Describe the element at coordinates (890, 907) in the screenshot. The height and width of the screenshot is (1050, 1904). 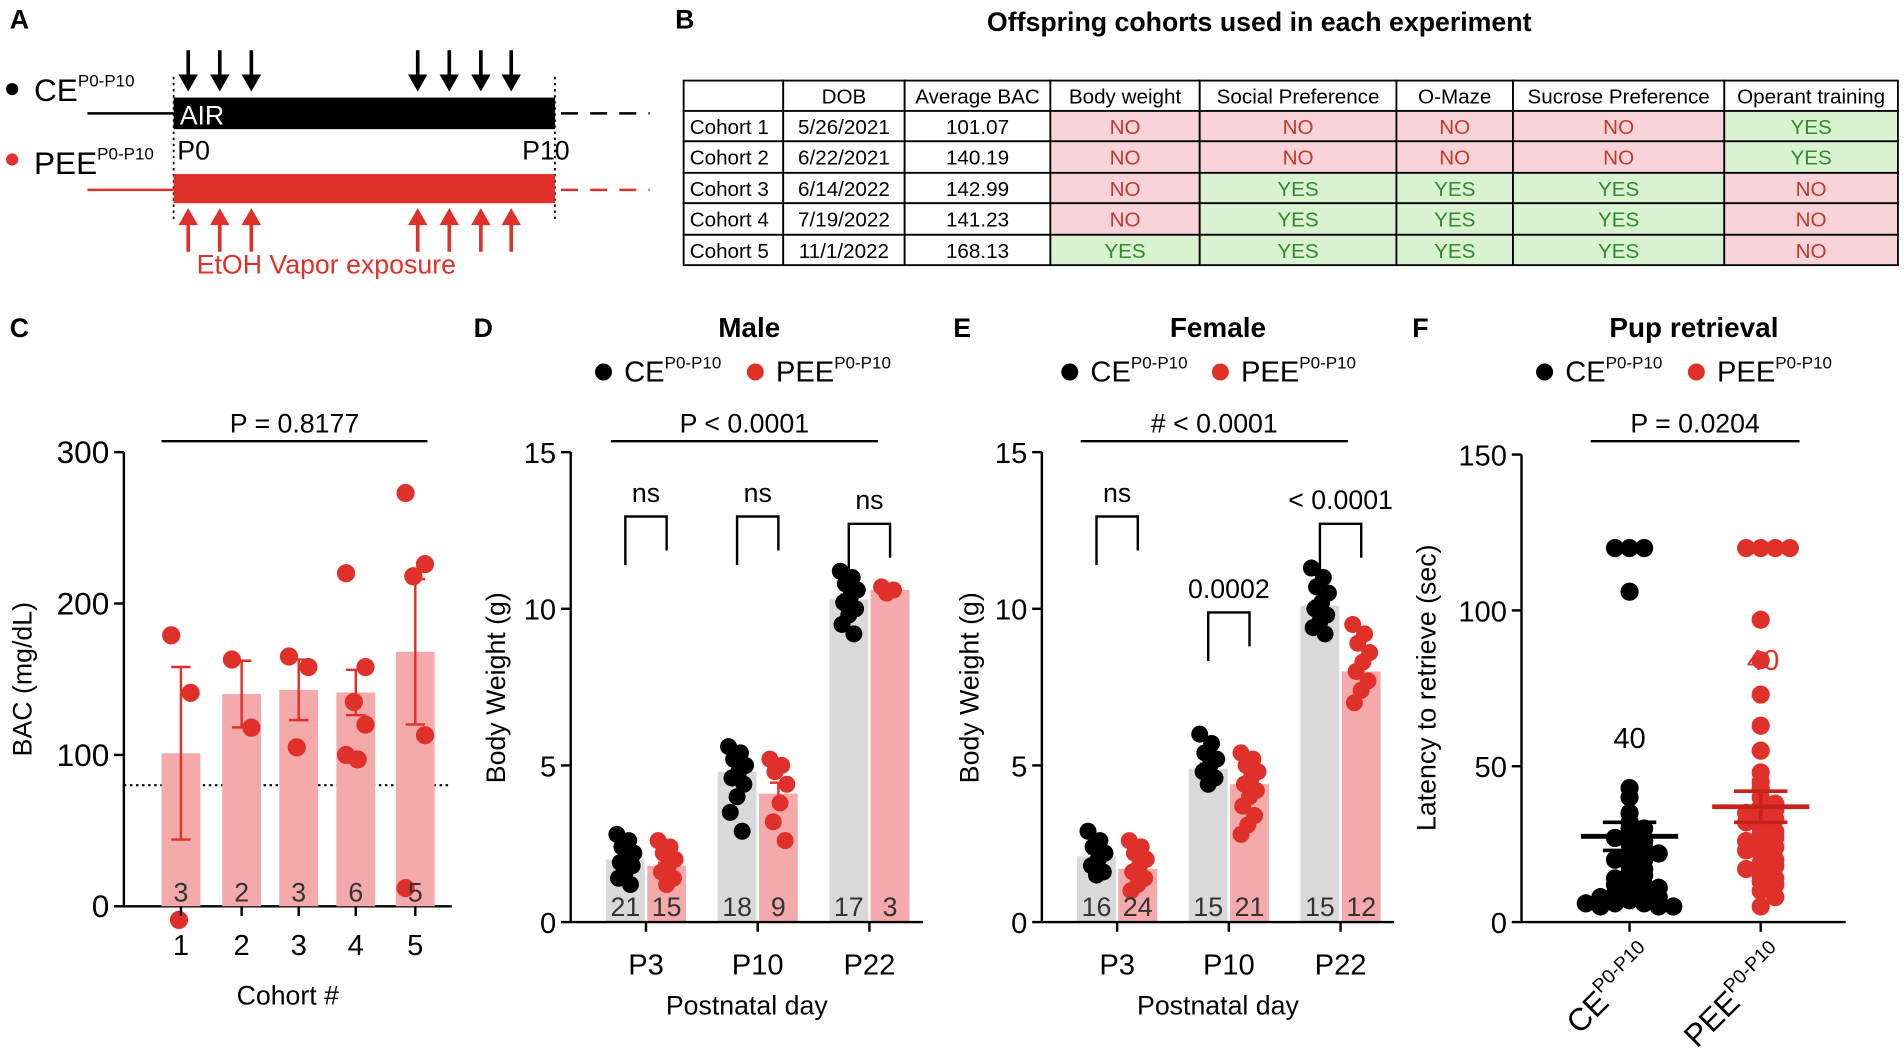
I see `n-label: 3` at that location.